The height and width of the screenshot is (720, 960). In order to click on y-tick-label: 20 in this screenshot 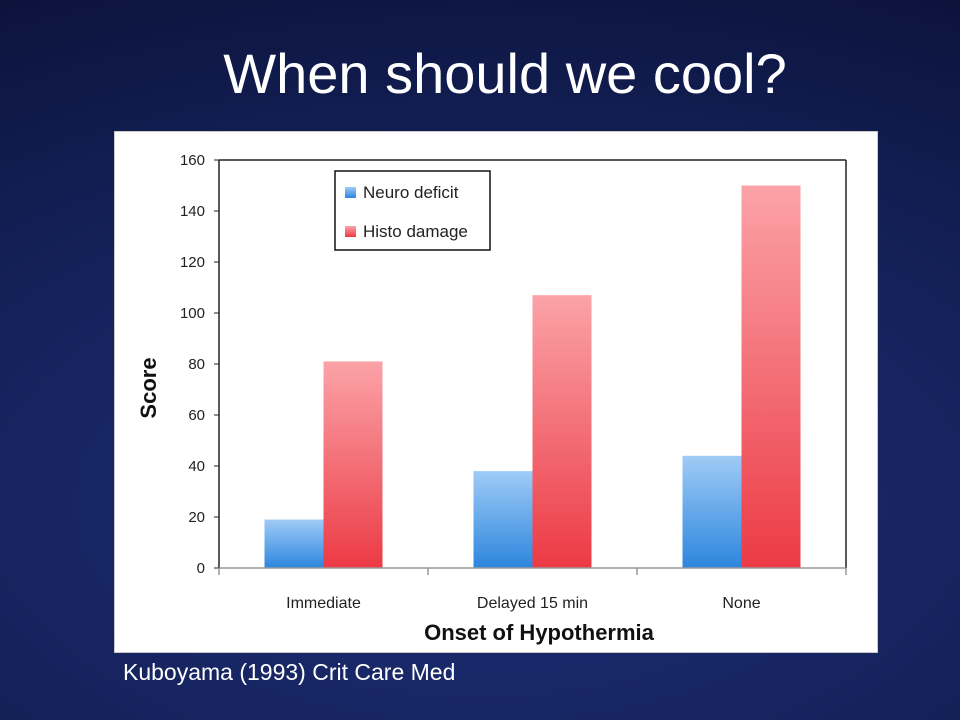, I will do `click(196, 517)`.